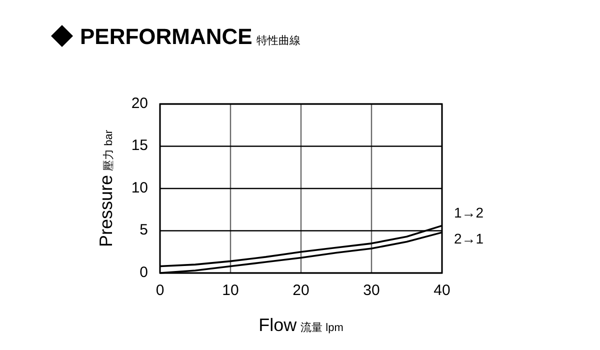  I want to click on y-tick-label: 0, so click(144, 272).